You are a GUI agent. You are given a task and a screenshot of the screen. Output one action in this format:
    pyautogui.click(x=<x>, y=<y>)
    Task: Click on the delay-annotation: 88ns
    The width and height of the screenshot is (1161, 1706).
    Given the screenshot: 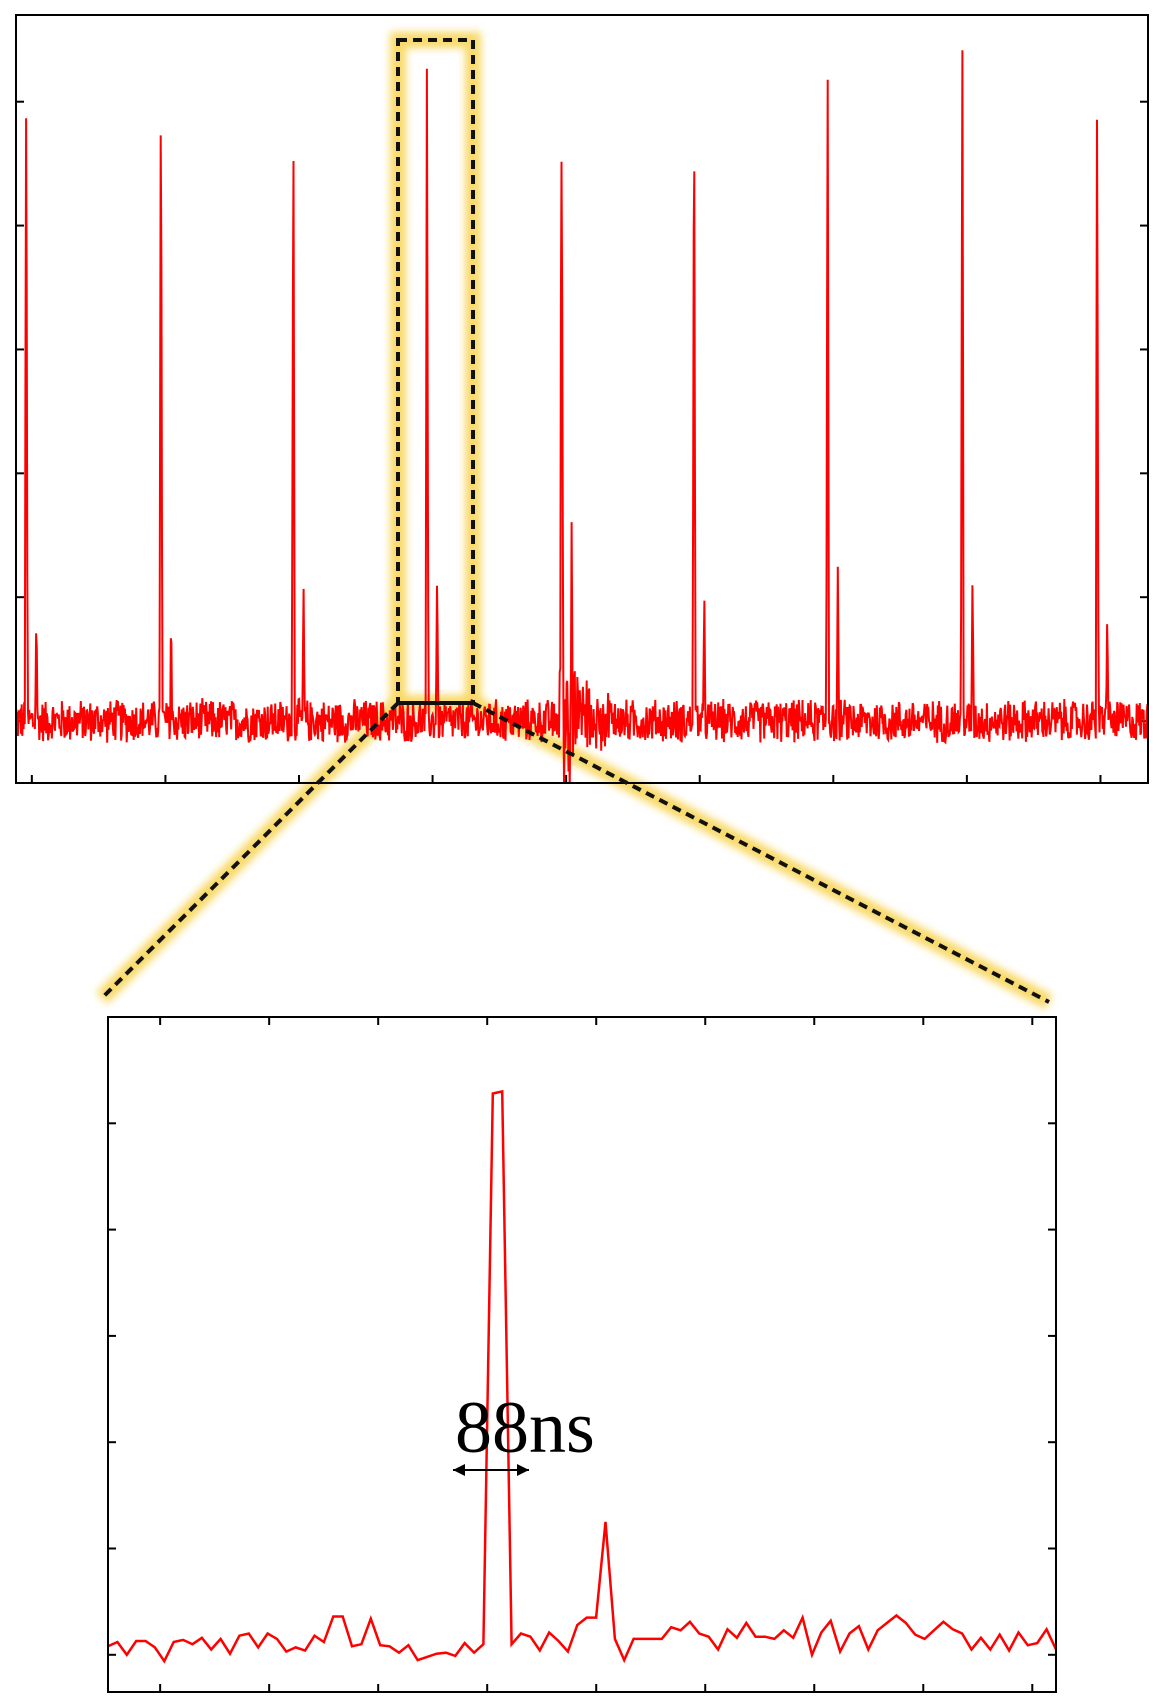 What is the action you would take?
    pyautogui.click(x=524, y=1431)
    